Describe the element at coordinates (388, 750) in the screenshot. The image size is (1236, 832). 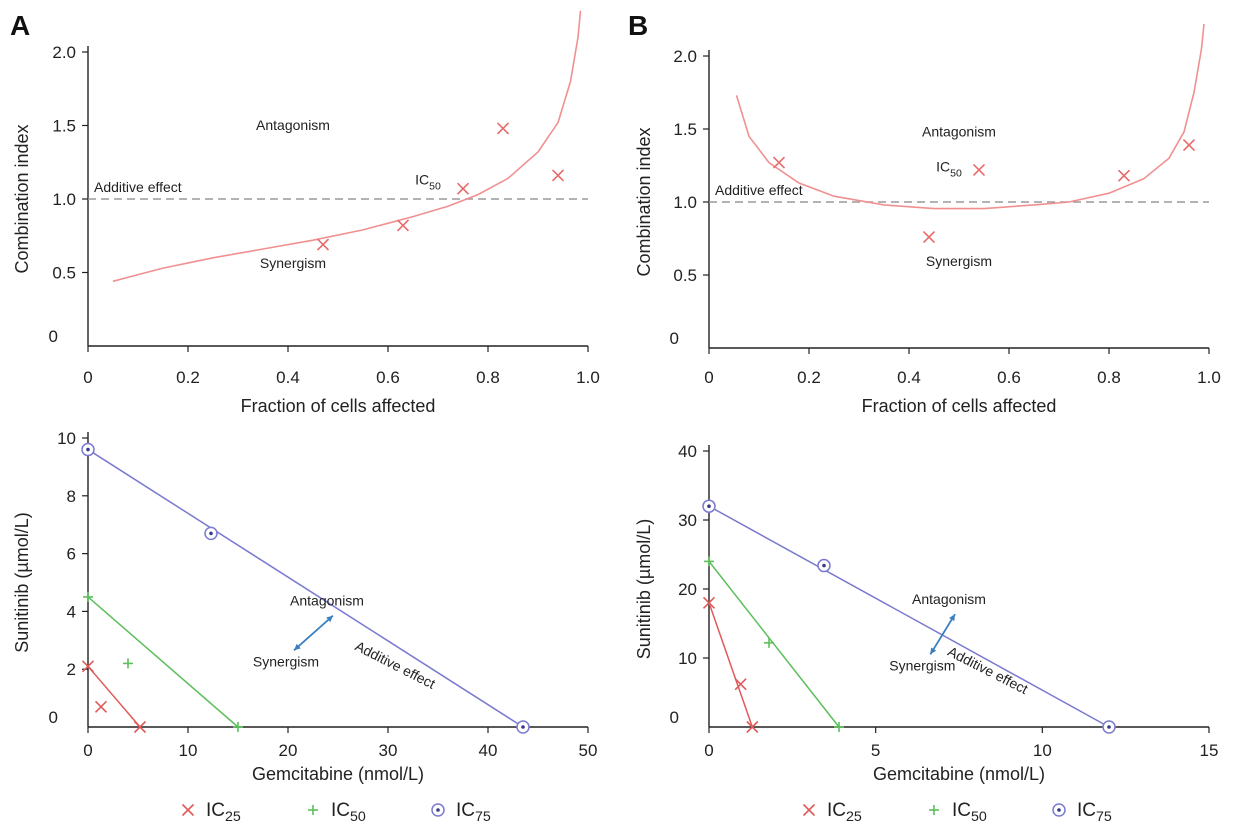
I see `x-tick-label: 30` at that location.